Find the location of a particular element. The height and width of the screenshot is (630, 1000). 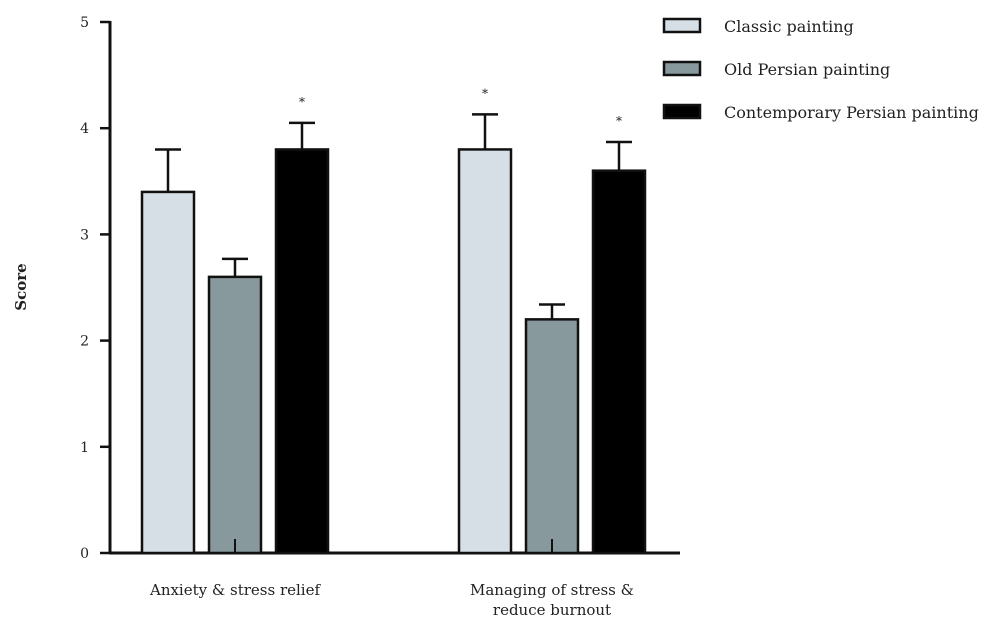

y-axis-title: Score is located at coordinates (21, 286).